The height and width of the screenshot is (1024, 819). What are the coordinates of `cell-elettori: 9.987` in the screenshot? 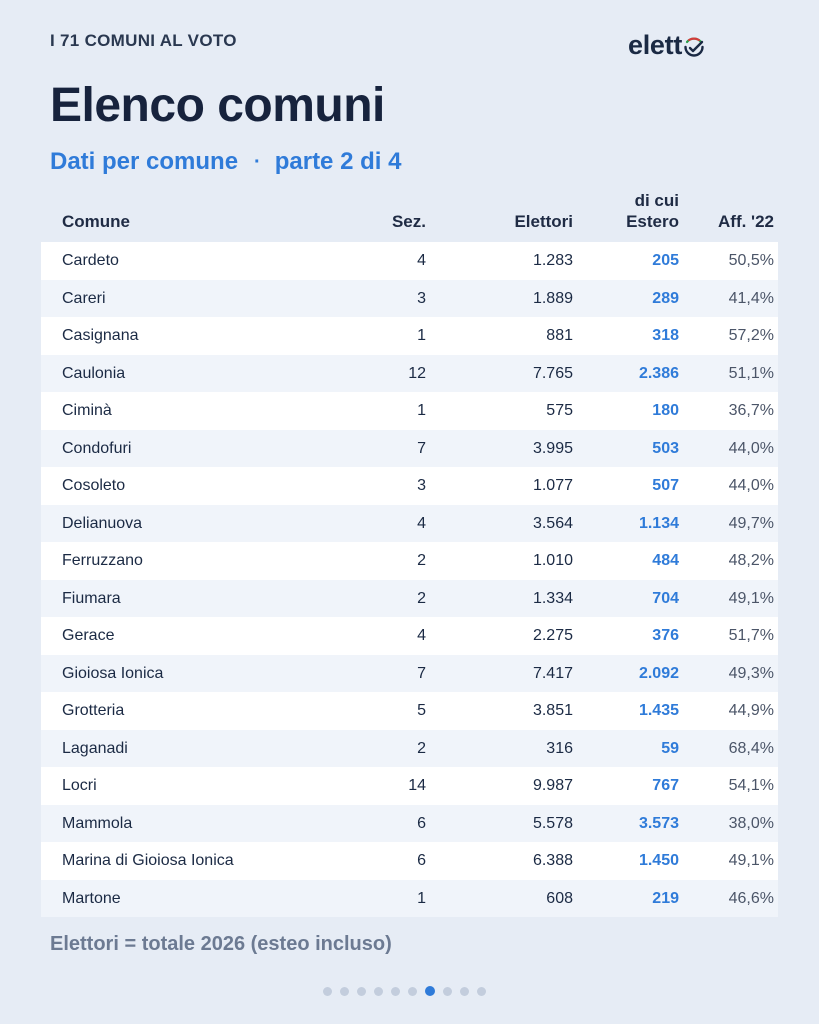 It's located at (552, 785).